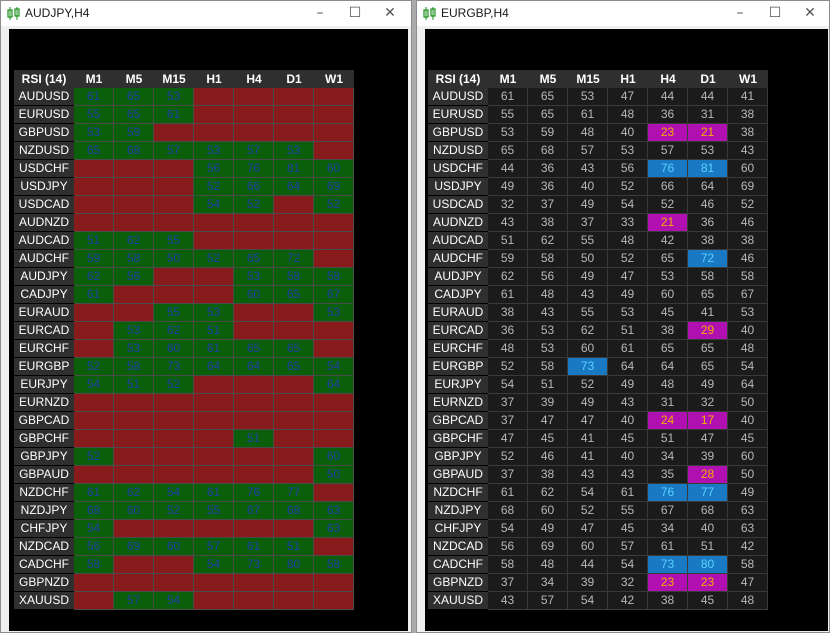 The height and width of the screenshot is (633, 830). What do you see at coordinates (458, 331) in the screenshot?
I see `symbol-label: EURCAD` at bounding box center [458, 331].